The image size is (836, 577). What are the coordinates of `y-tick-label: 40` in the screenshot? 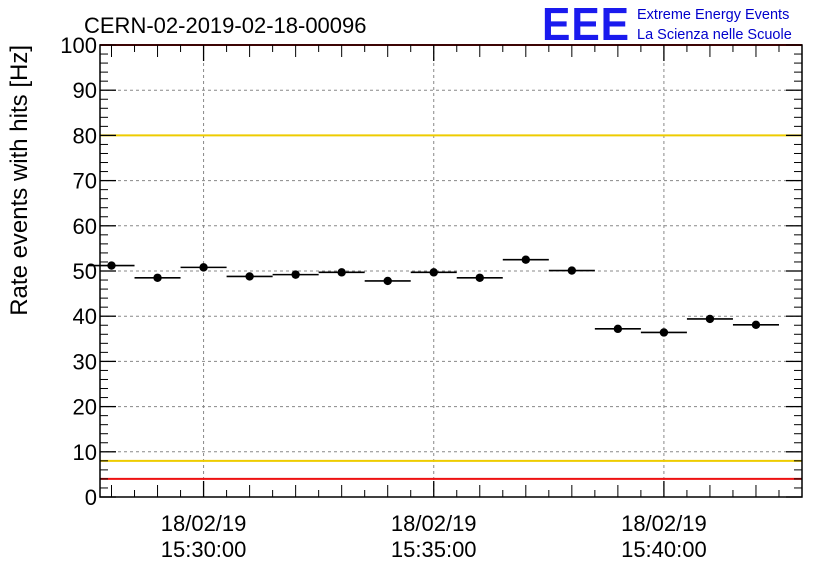 It's located at (85, 316).